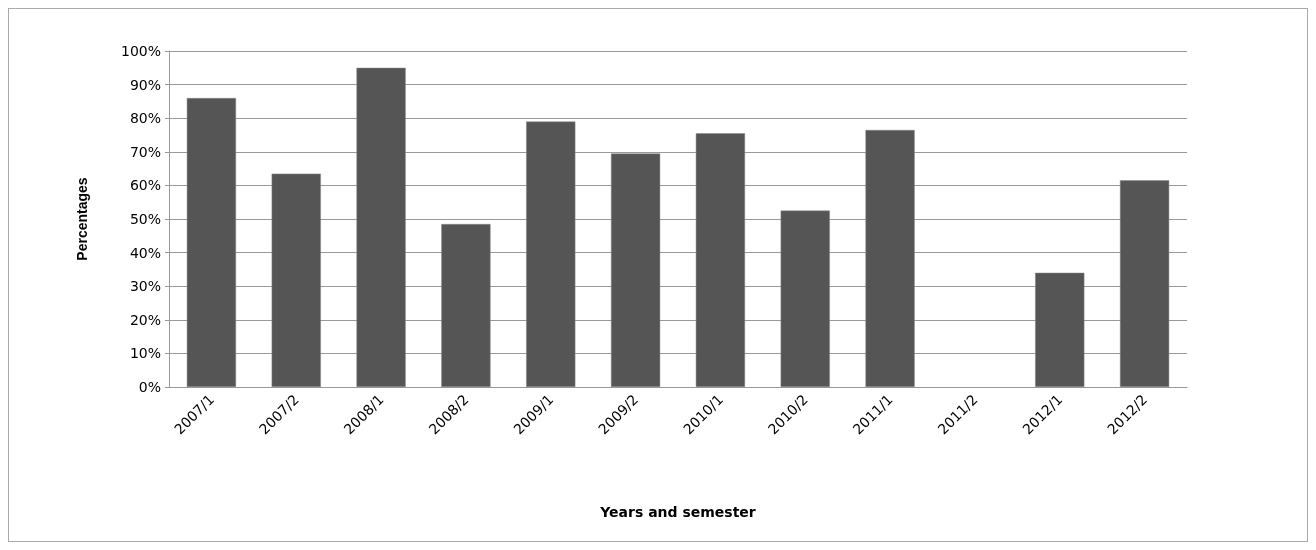 The image size is (1316, 550). Describe the element at coordinates (145, 219) in the screenshot. I see `y-tick-label: 50%` at that location.